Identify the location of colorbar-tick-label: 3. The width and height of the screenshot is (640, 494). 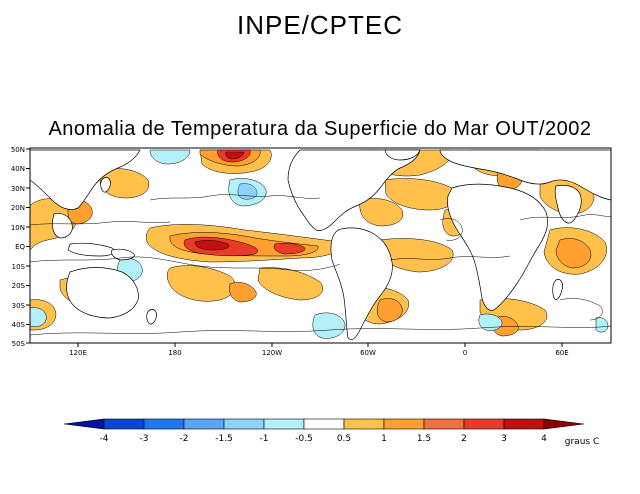
(504, 439).